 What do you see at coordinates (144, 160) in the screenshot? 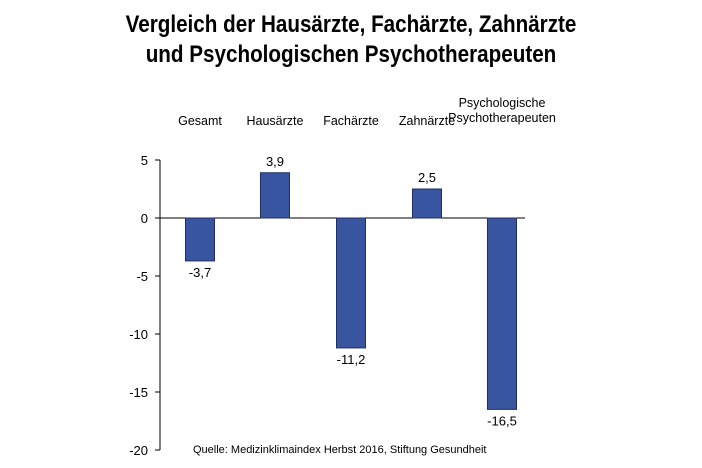
I see `y-tick-label: 5` at bounding box center [144, 160].